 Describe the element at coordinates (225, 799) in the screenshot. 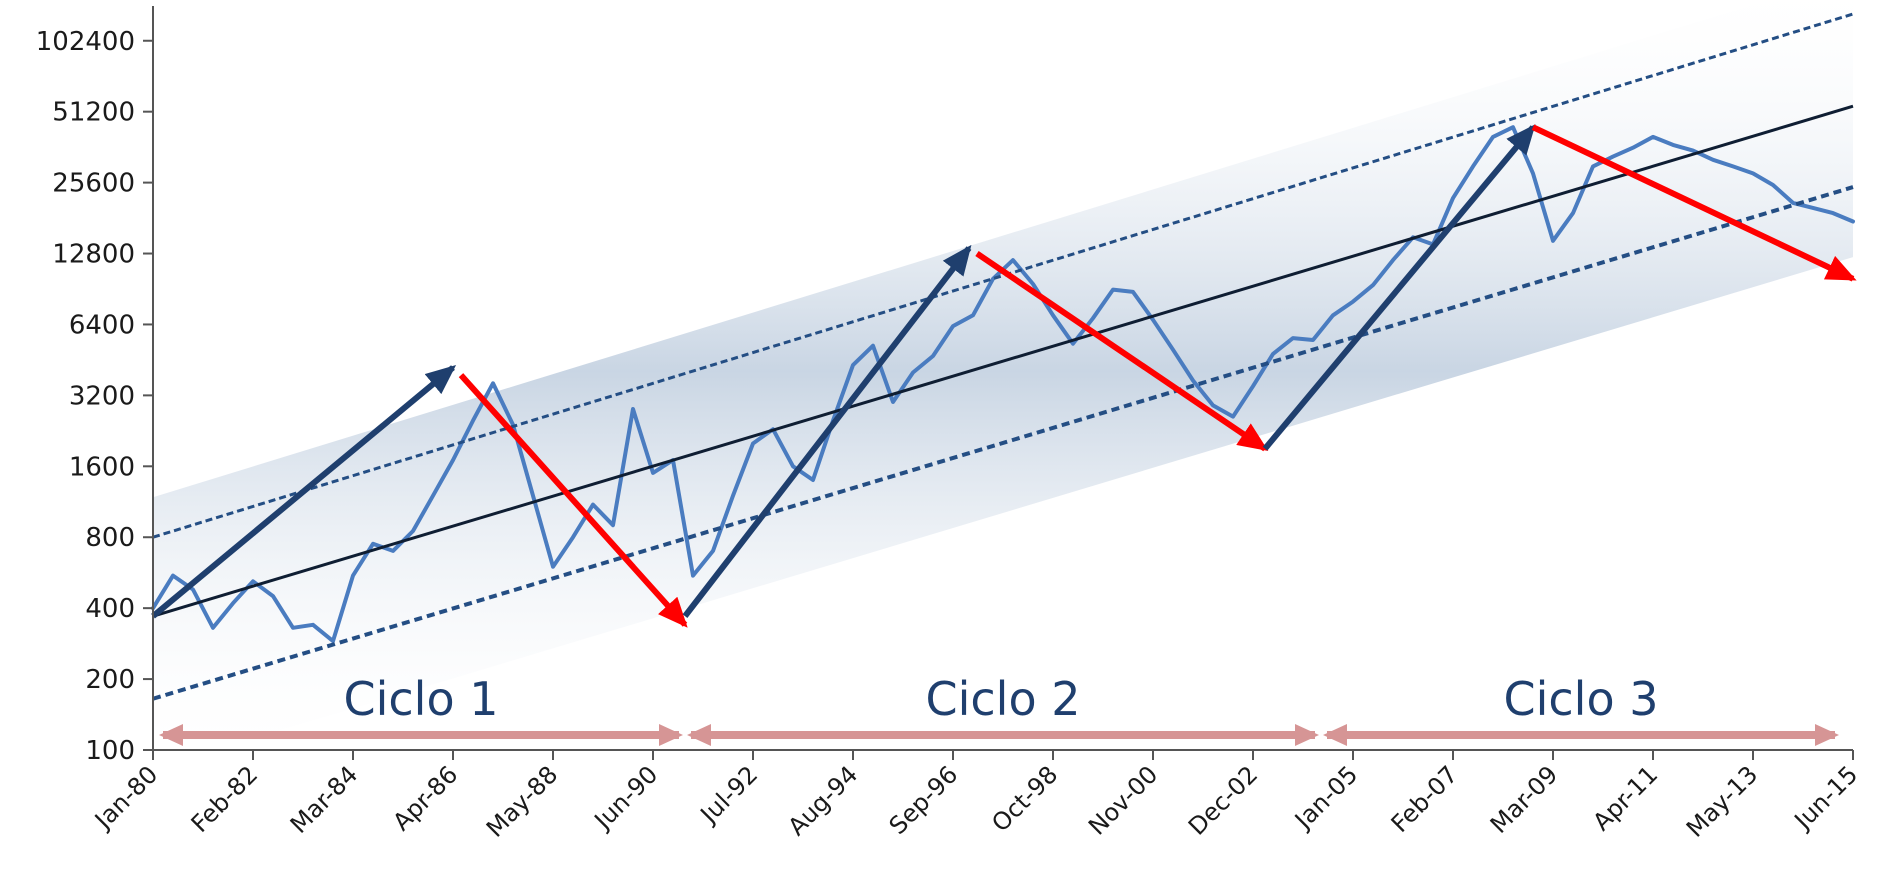

I see `x-tick-label: Feb-82` at that location.